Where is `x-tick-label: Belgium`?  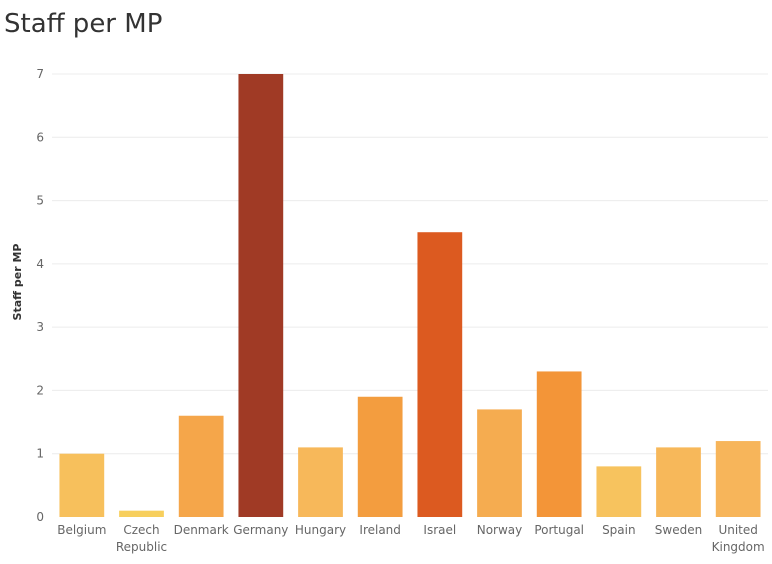
x-tick-label: Belgium is located at coordinates (81, 530).